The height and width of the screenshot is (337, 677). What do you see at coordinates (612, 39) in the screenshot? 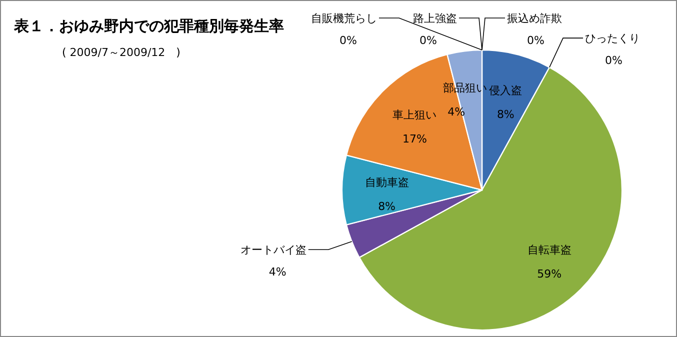
I see `category-label: ひったくり` at bounding box center [612, 39].